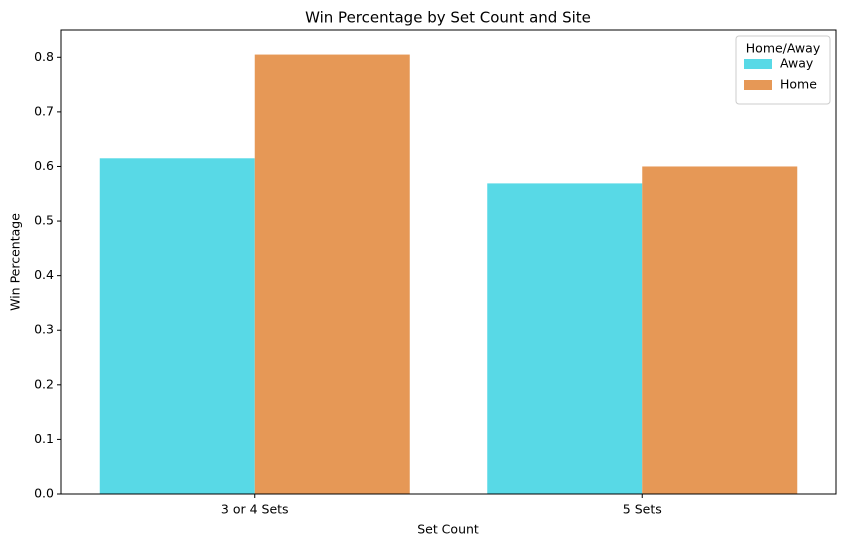 Image resolution: width=846 pixels, height=547 pixels. Describe the element at coordinates (44, 165) in the screenshot. I see `y-tick-label: 0.6` at that location.